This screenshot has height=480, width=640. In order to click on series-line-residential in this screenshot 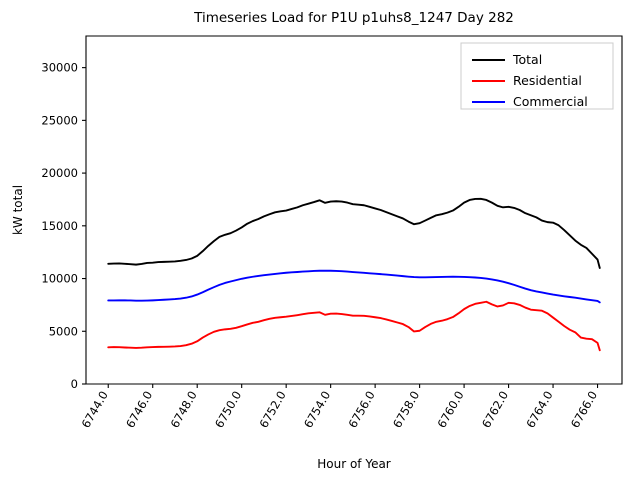, I will do `click(354, 326)`.